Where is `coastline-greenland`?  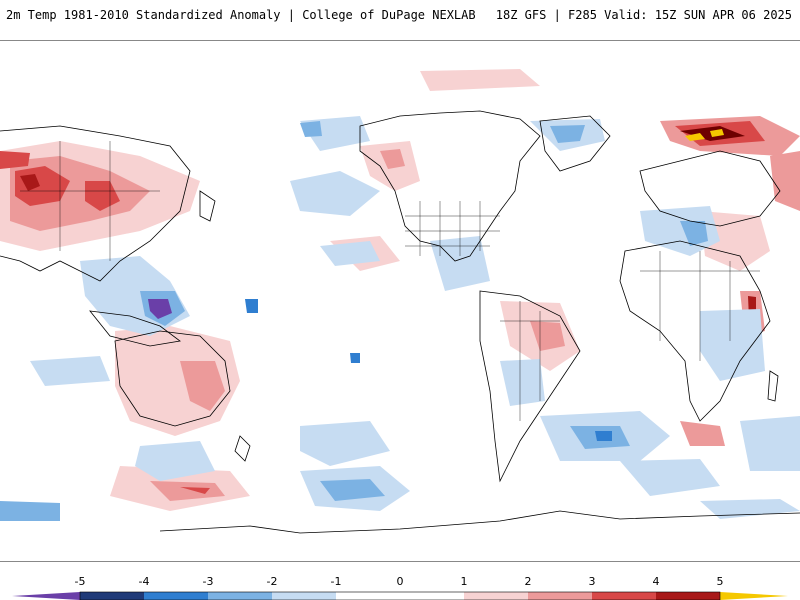
coastline-greenland is located at coordinates (575, 143).